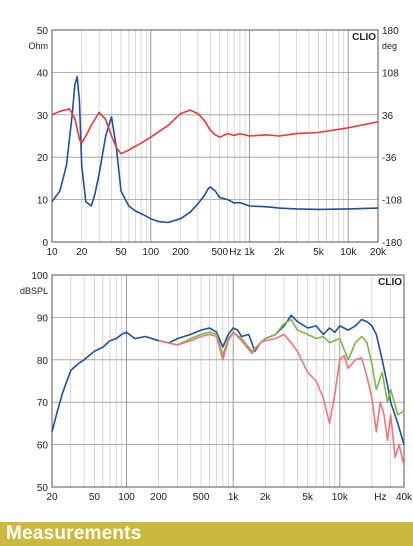 The image size is (413, 546). What do you see at coordinates (390, 31) in the screenshot?
I see `y-right-tick-label: 180` at bounding box center [390, 31].